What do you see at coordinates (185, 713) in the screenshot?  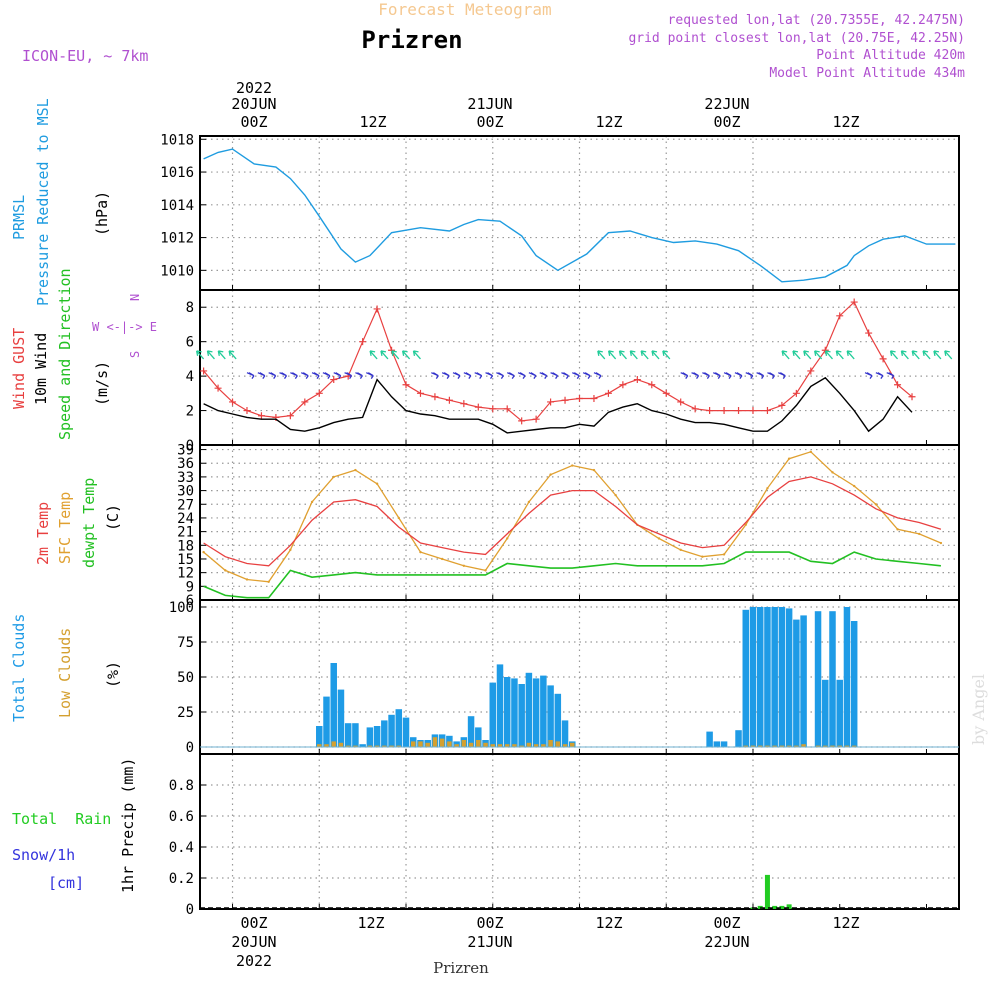 I see `y-tick-label: 25` at bounding box center [185, 713].